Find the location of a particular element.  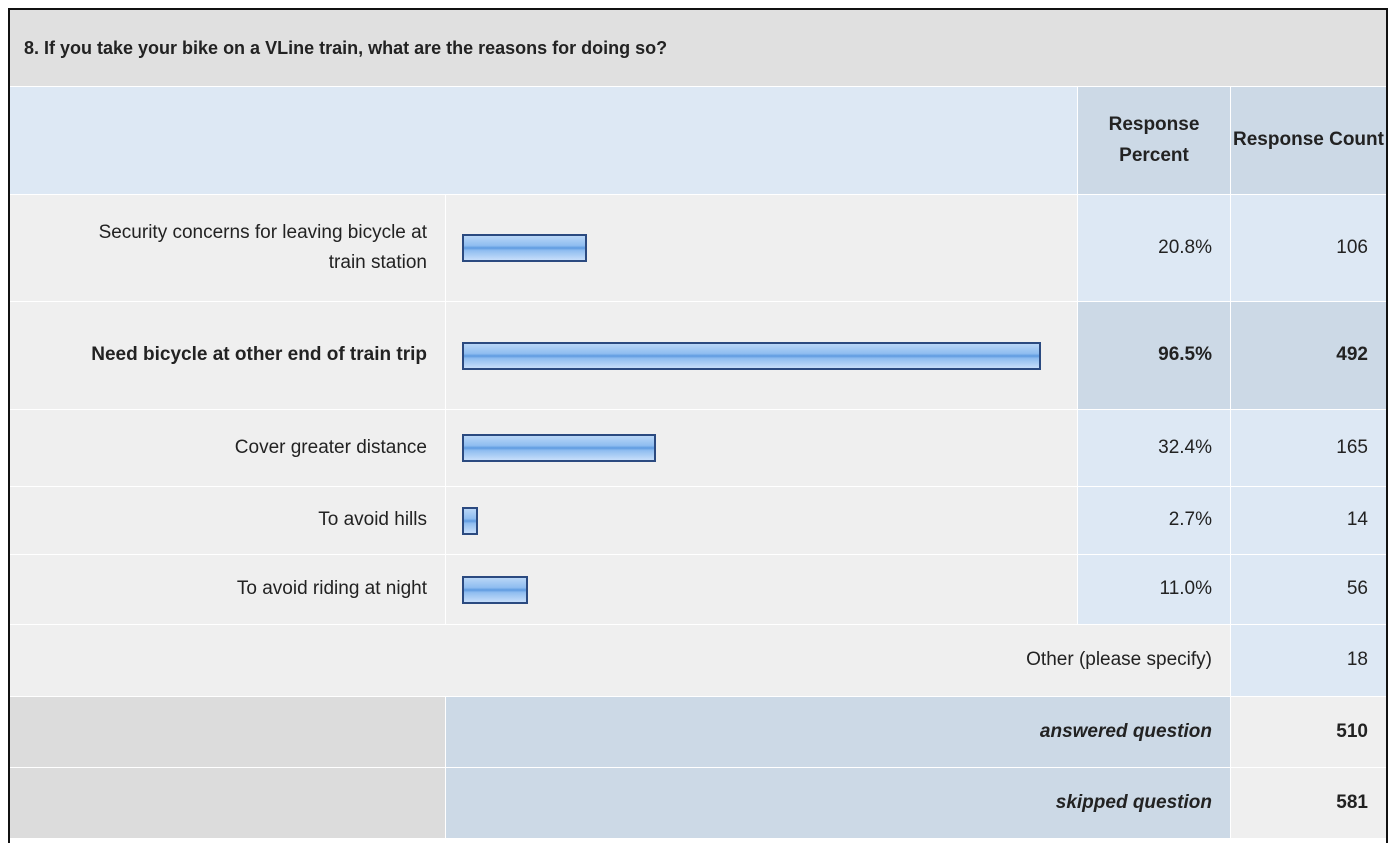

response-percent: 2.7% is located at coordinates (1154, 520).